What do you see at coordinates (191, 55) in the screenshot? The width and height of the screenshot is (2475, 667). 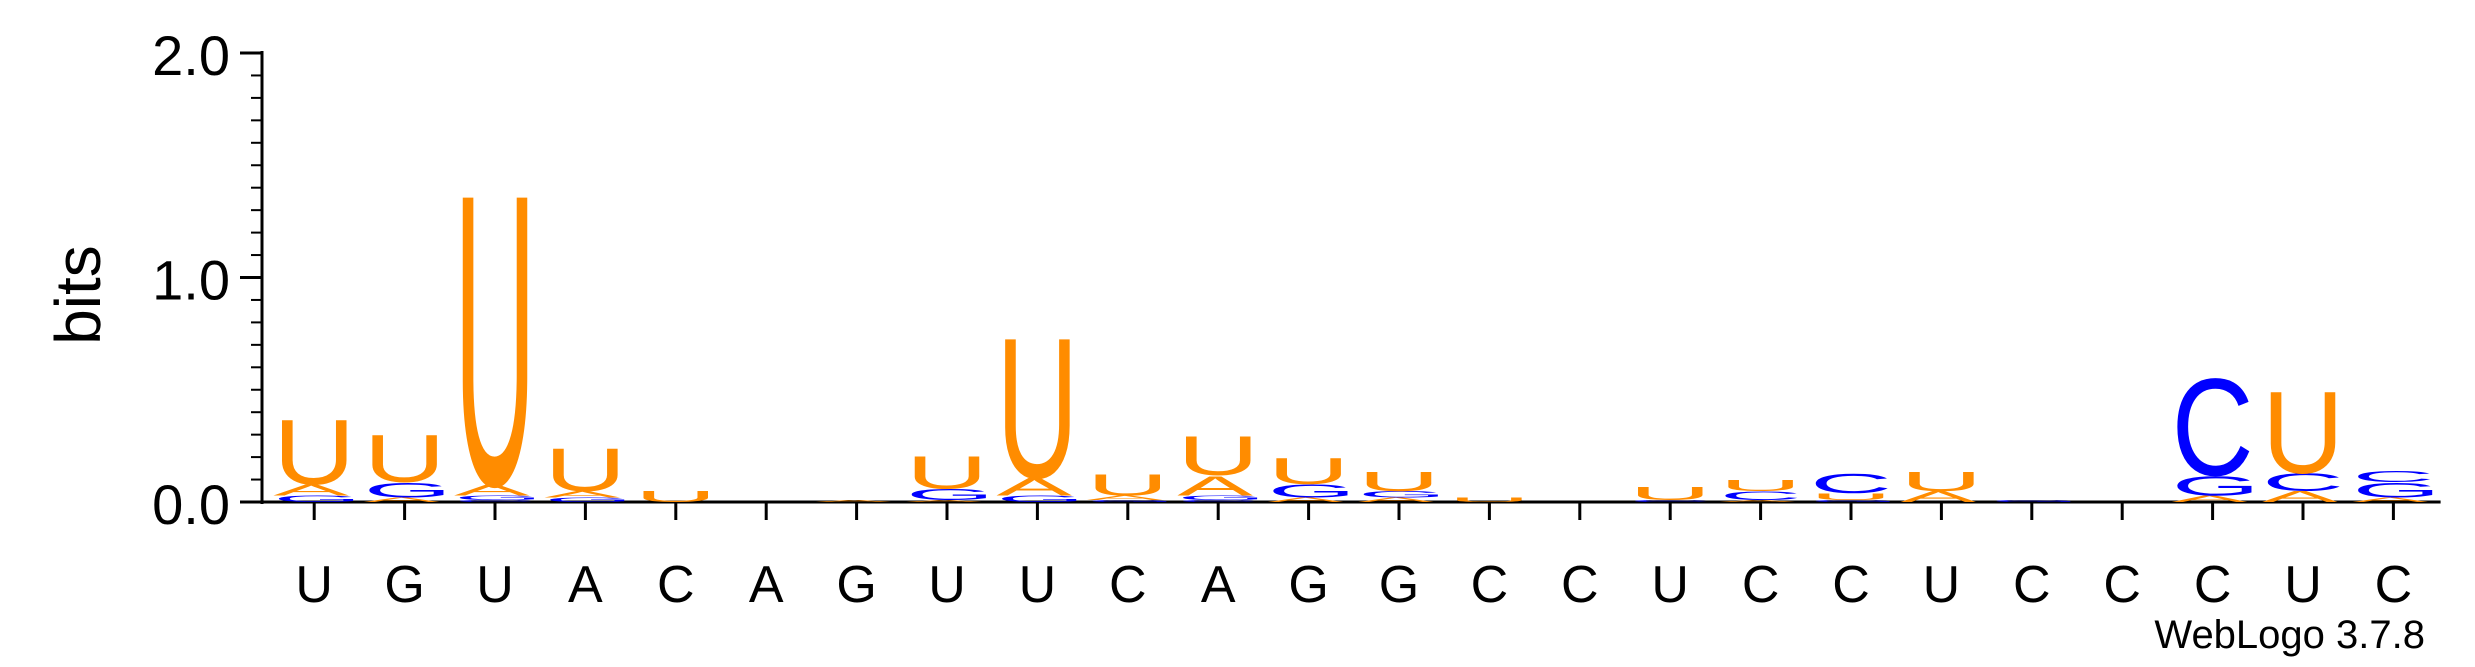 I see `y-tick-label: 2.0` at bounding box center [191, 55].